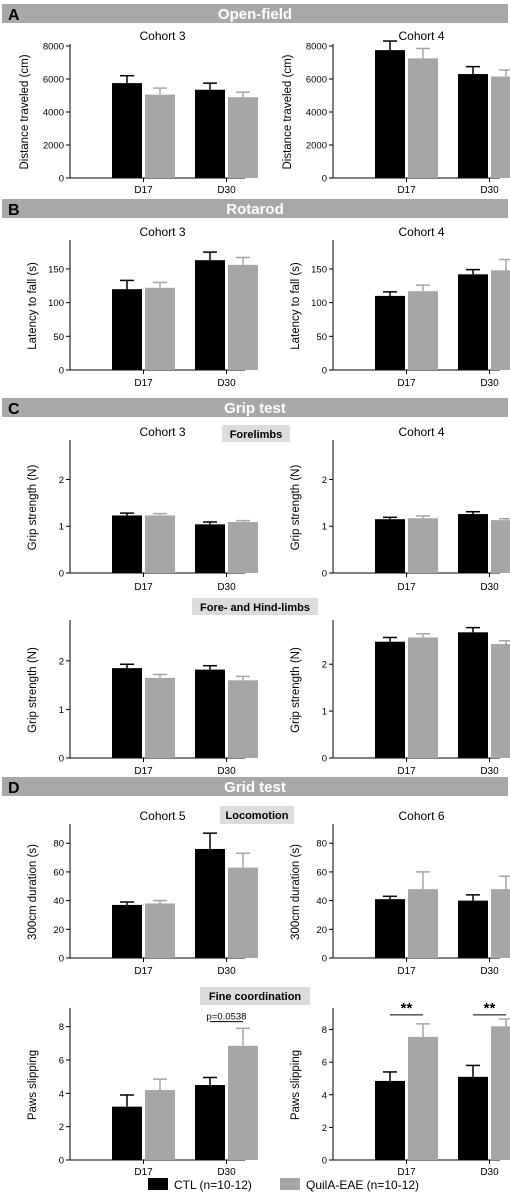 The width and height of the screenshot is (510, 1196). I want to click on section-banner-d: D Grid test, so click(255, 787).